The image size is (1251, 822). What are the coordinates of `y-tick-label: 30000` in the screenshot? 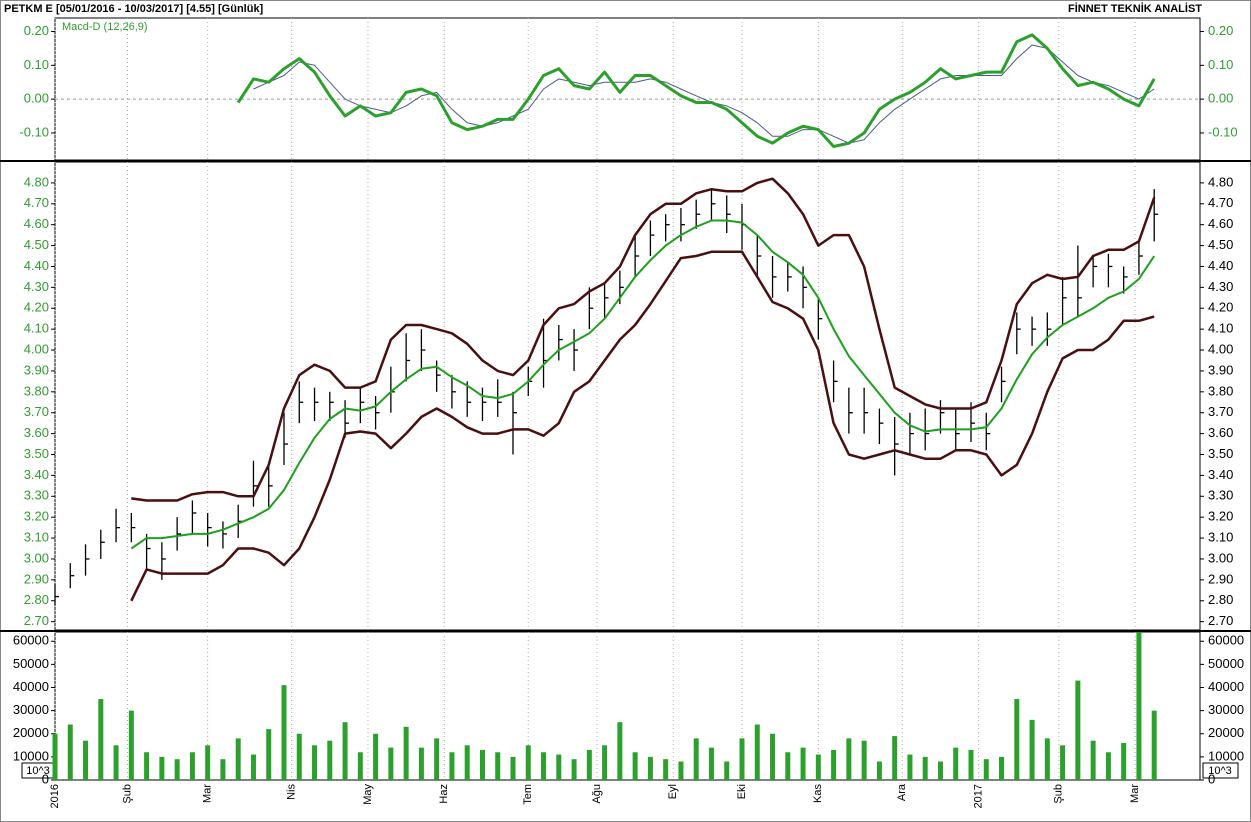 It's located at (1226, 709).